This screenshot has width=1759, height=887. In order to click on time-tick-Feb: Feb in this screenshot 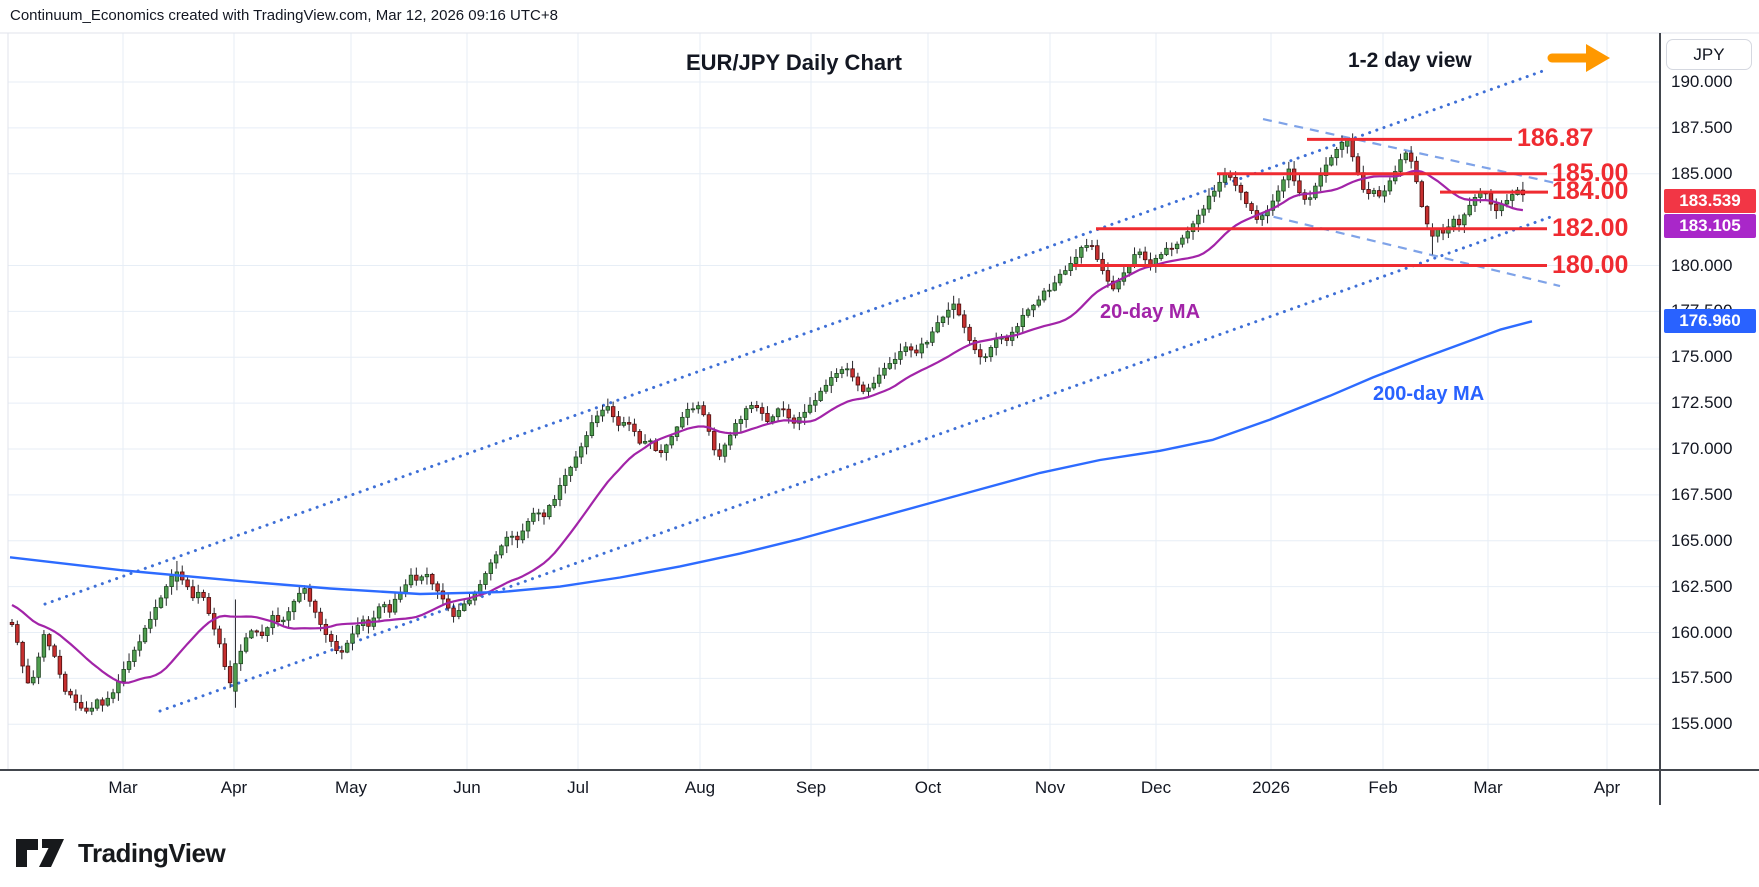, I will do `click(1383, 787)`.